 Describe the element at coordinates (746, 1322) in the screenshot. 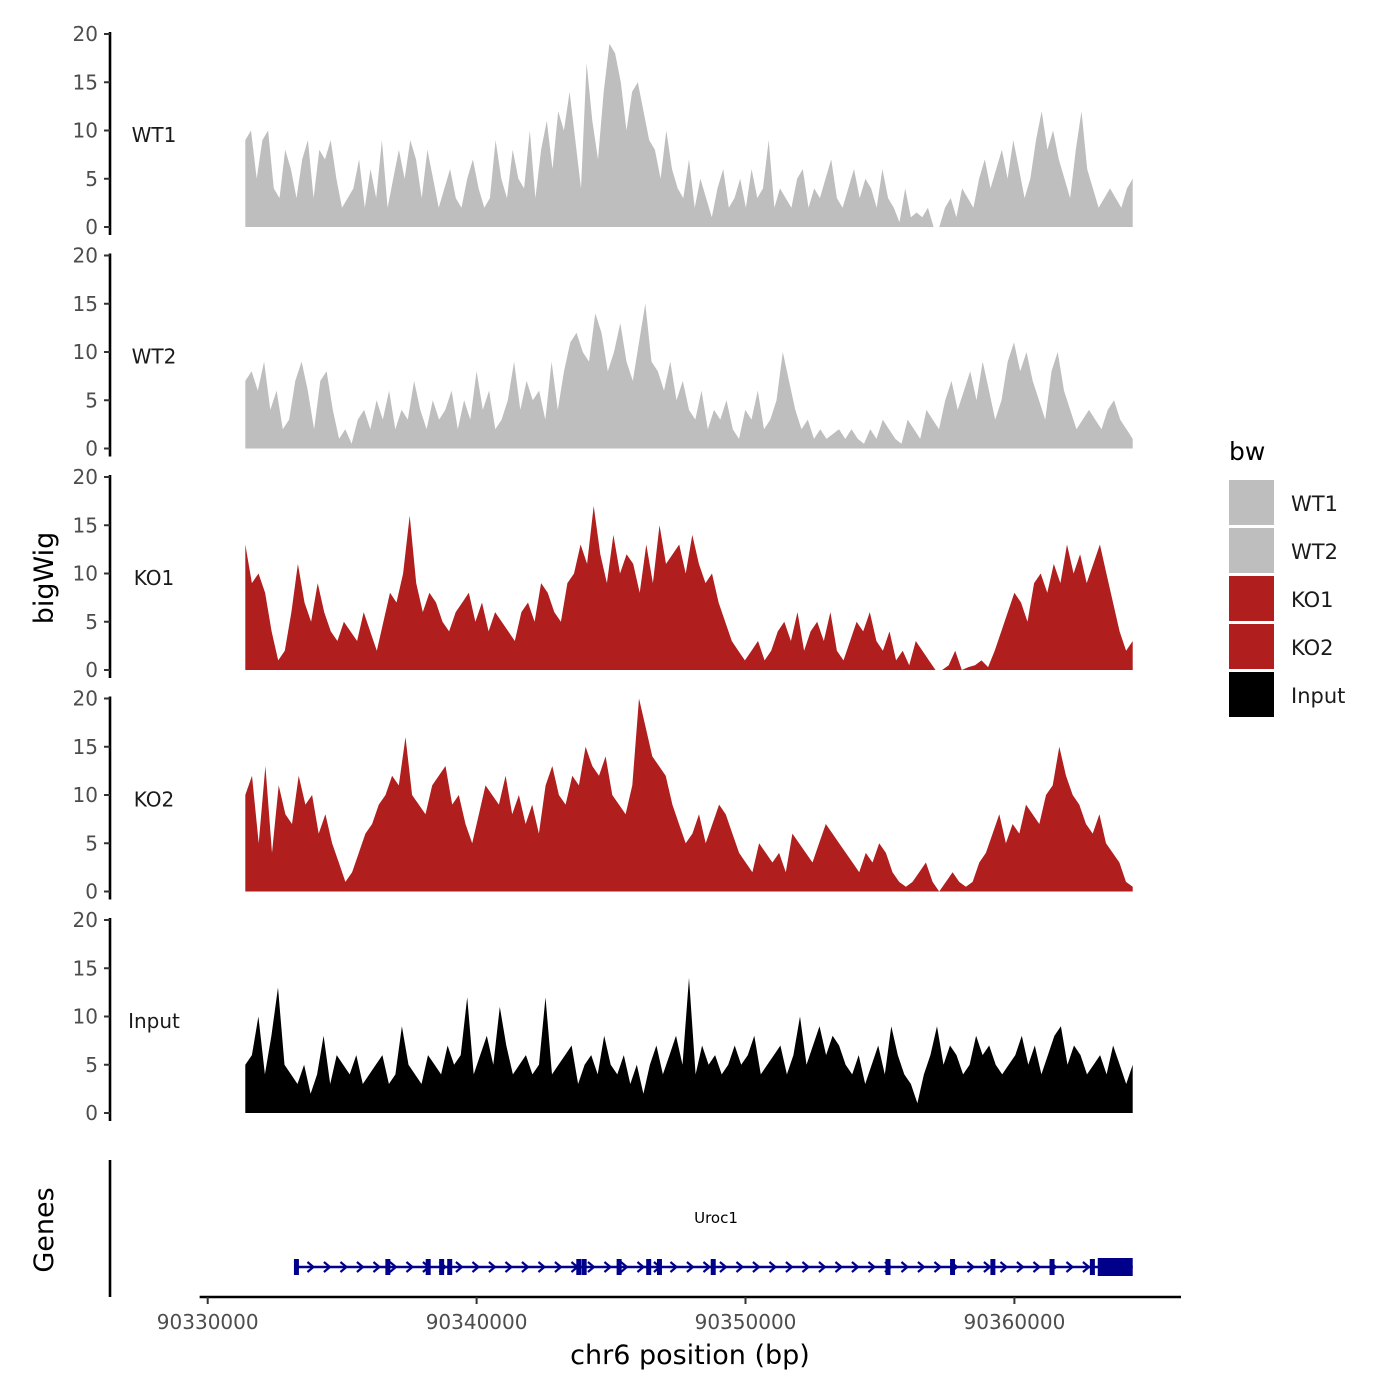

I see `x-tick-label: 90350000` at that location.